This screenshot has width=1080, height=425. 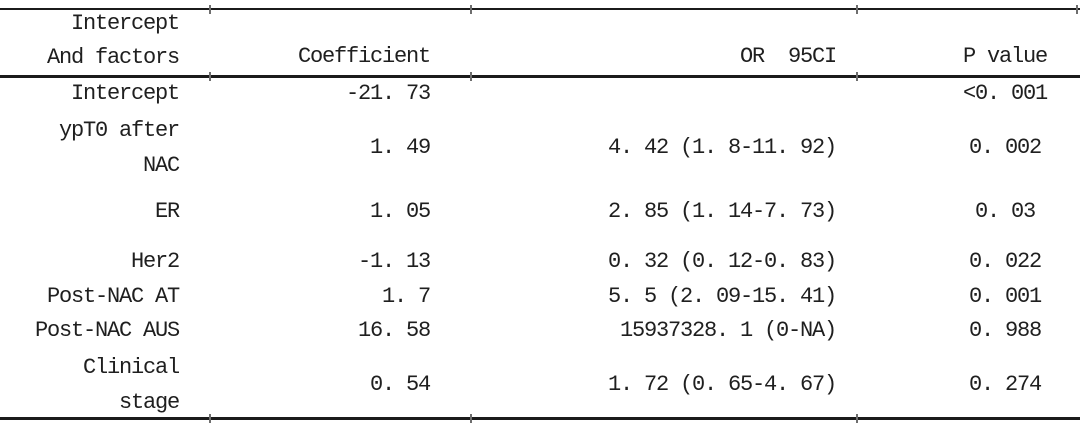 I want to click on factor-cell: ER, so click(x=167, y=211).